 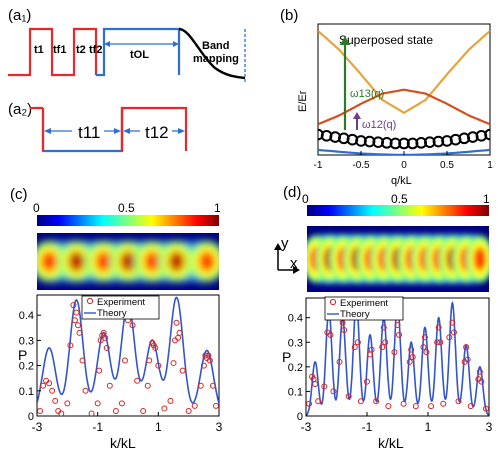 I want to click on panel-c-xlabel: k/kL, so click(x=123, y=443).